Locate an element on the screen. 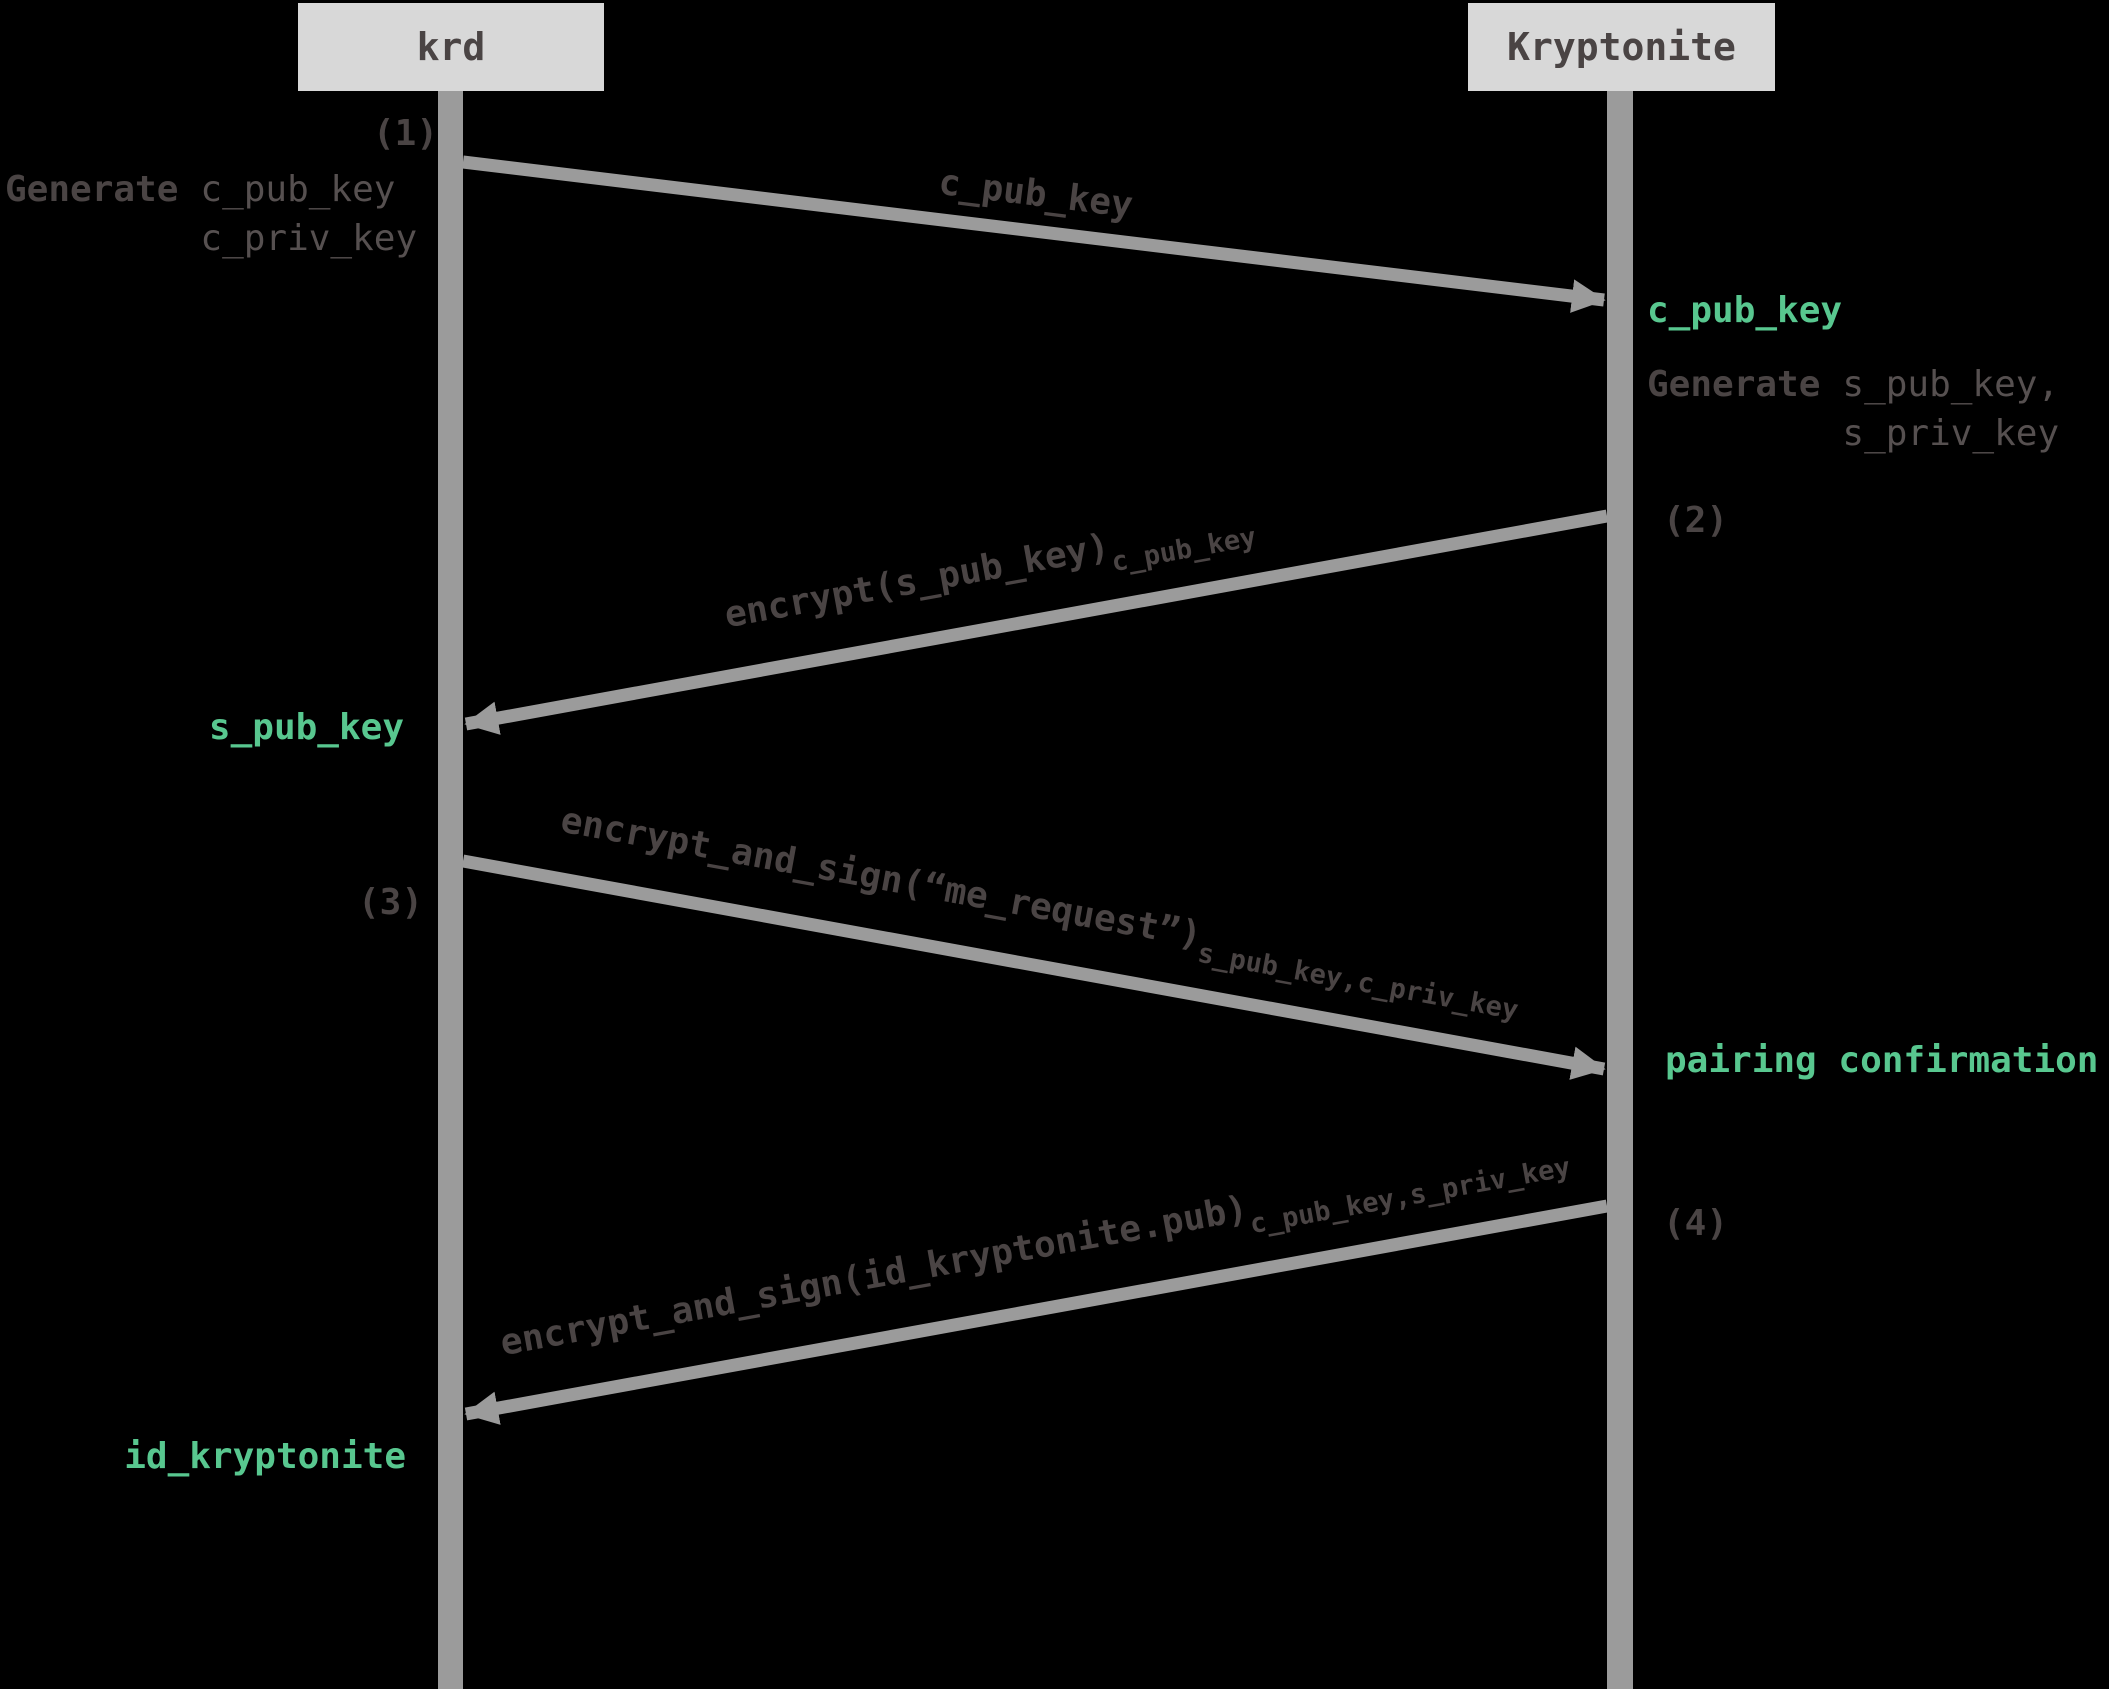 This screenshot has width=2109, height=1689. participant-label-krd: krd is located at coordinates (451, 47).